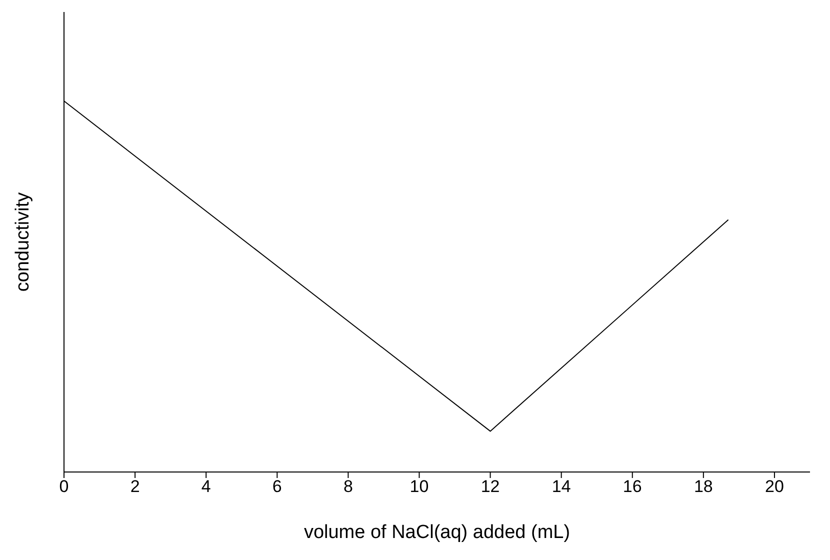  Describe the element at coordinates (419, 486) in the screenshot. I see `x-tick-label: 10` at that location.